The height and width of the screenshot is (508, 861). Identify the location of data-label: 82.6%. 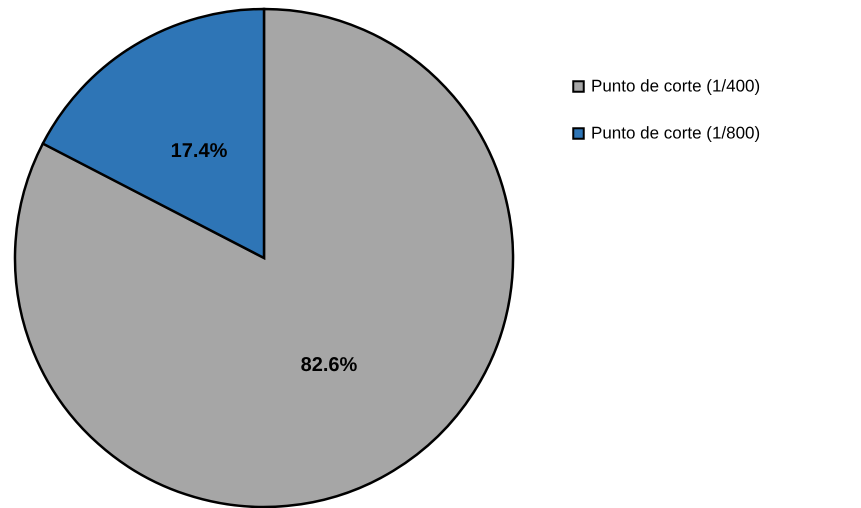
(329, 365).